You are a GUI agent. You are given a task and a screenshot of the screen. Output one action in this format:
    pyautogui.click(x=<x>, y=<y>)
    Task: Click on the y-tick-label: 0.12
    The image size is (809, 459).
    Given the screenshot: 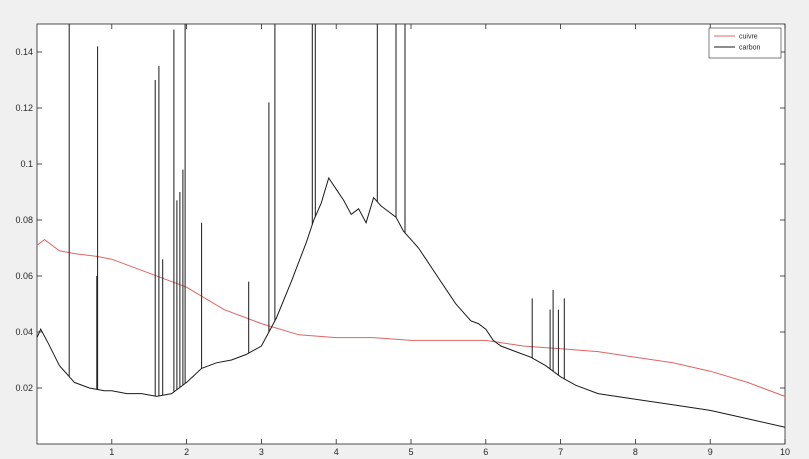 What is the action you would take?
    pyautogui.click(x=24, y=108)
    